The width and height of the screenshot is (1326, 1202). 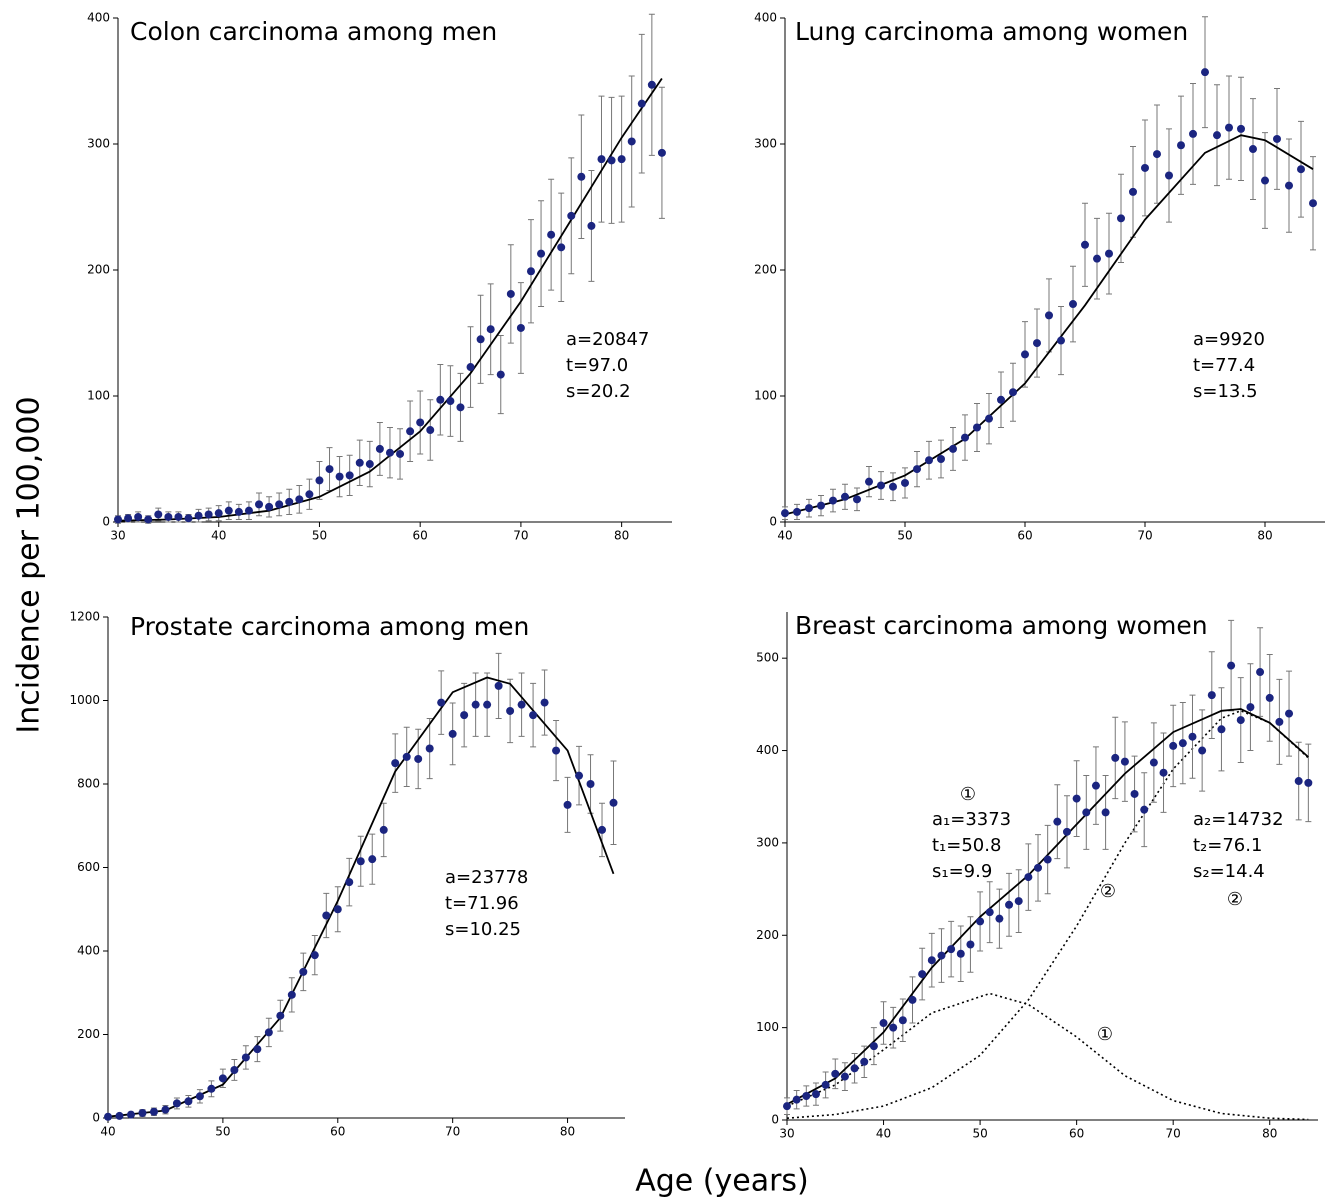 What do you see at coordinates (786, 1134) in the screenshot?
I see `x-tick-label: 30` at bounding box center [786, 1134].